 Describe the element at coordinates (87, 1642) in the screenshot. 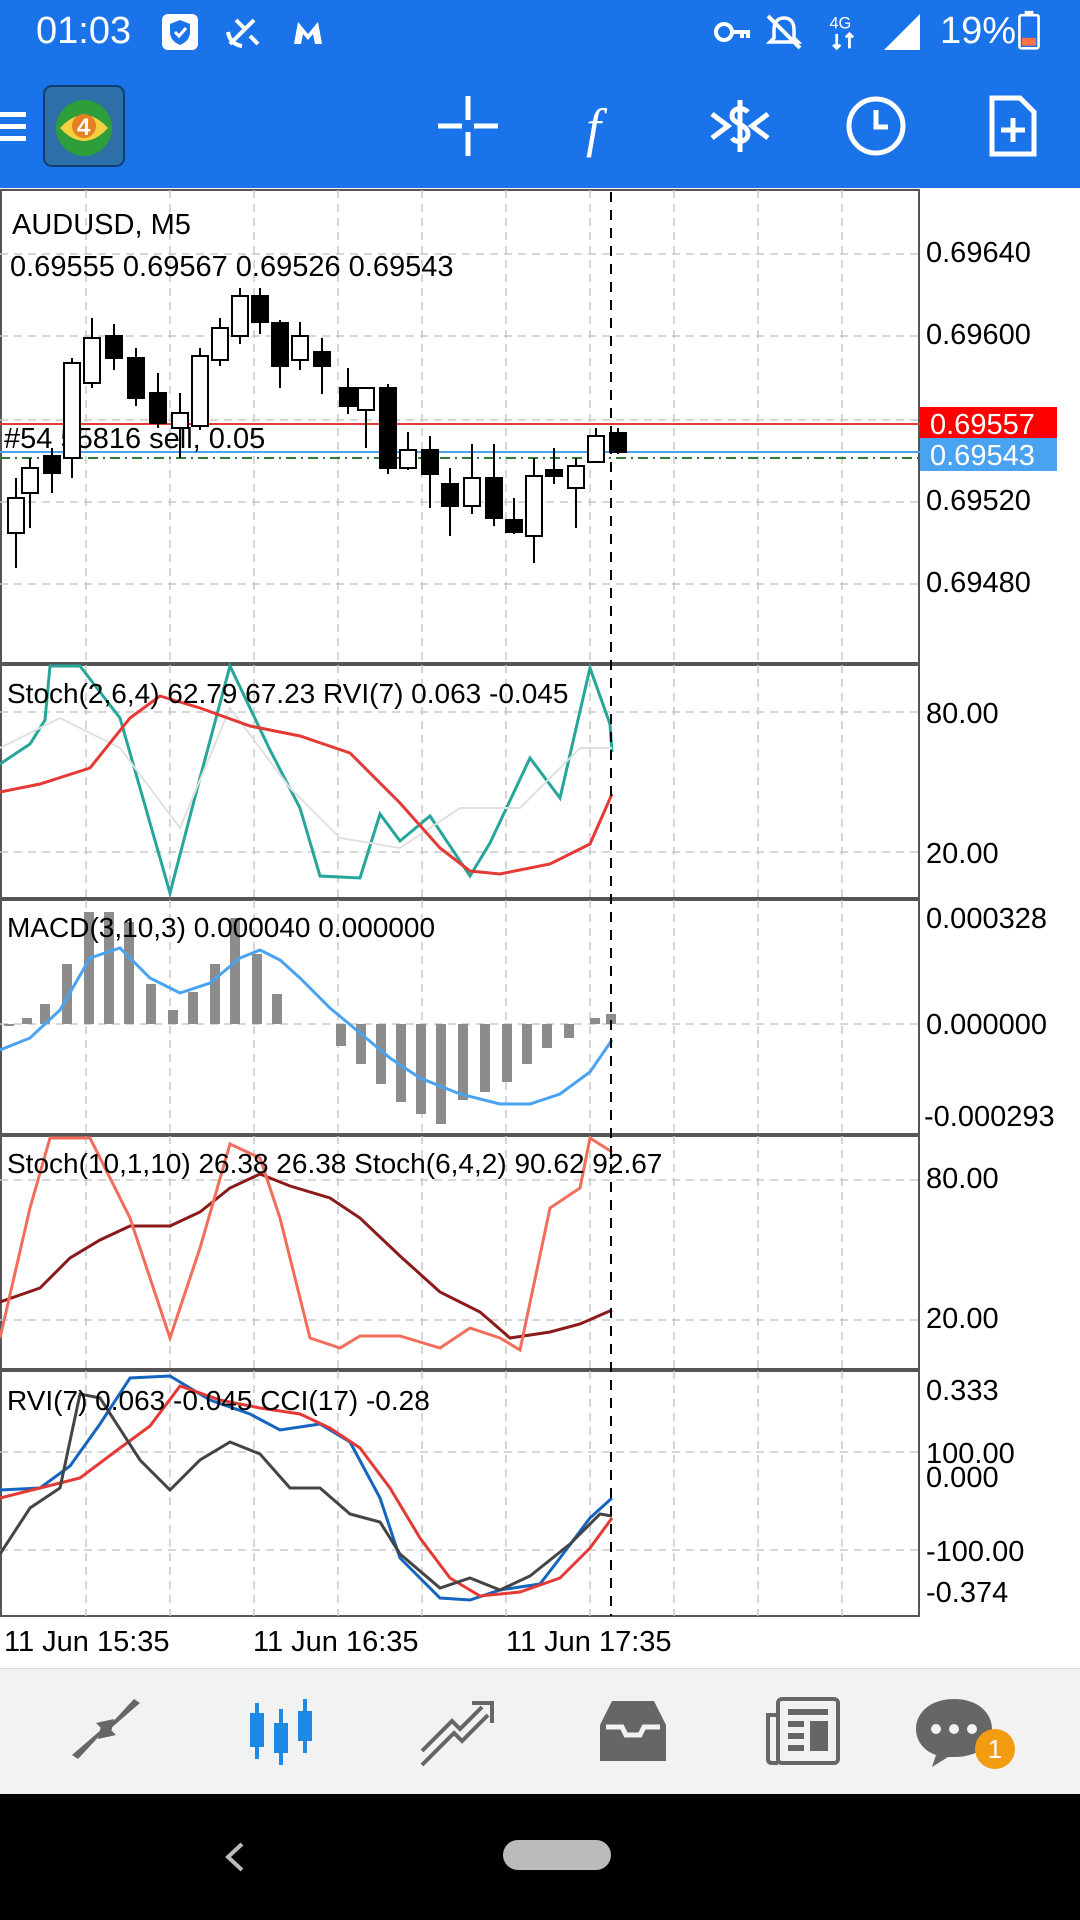

I see `time-label-1: 11 Jun 15:35` at that location.